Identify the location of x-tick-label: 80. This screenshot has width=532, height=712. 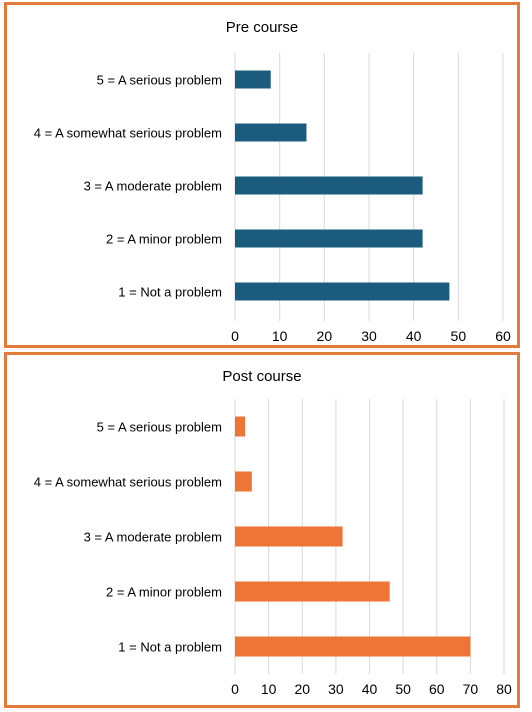
(504, 689).